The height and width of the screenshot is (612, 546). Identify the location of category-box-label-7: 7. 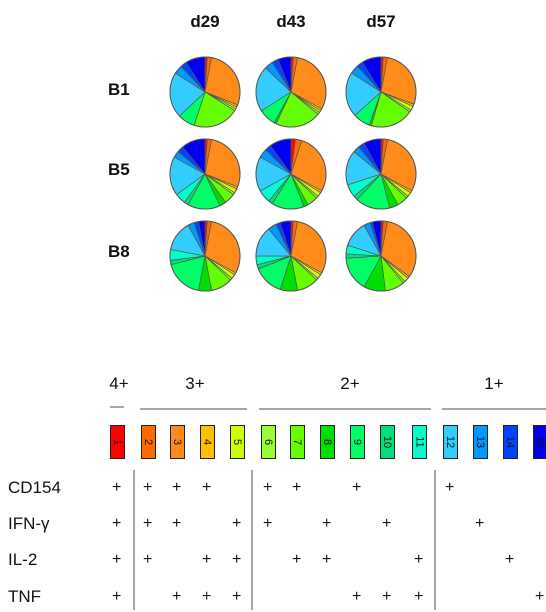
(297, 442).